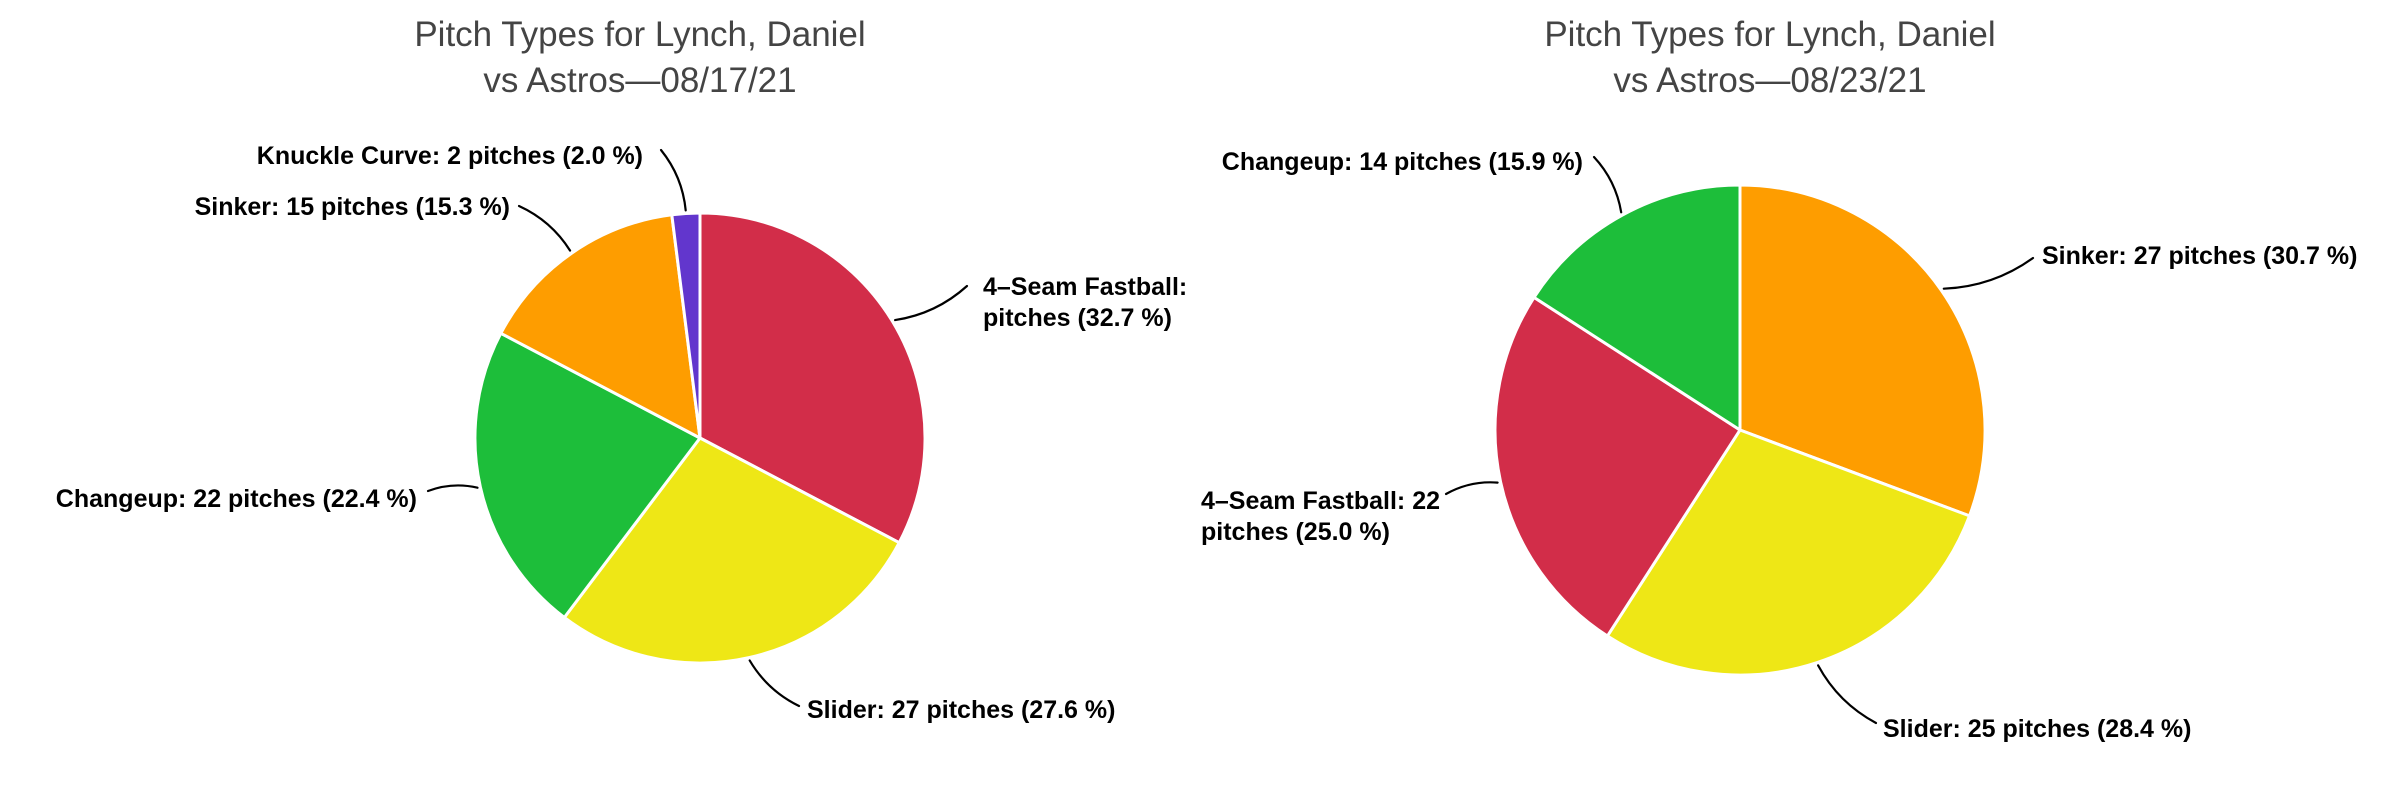 The image size is (2400, 800). I want to click on leader-line-left-sinker, so click(544, 228).